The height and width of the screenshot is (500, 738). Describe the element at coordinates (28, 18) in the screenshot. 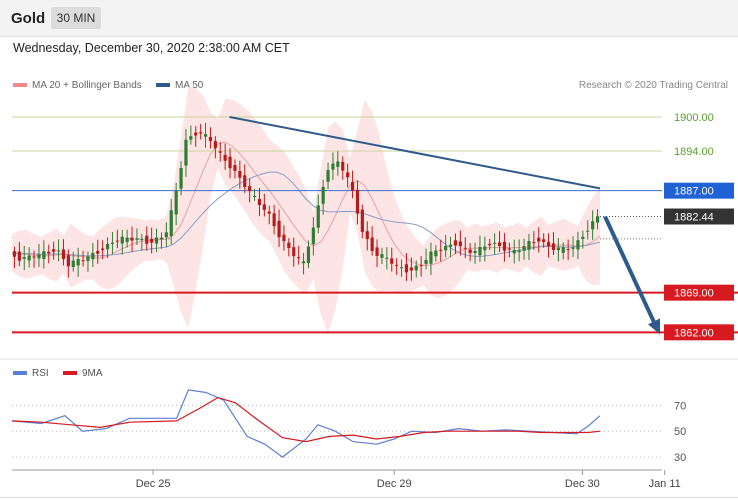

I see `asset-title: Gold` at that location.